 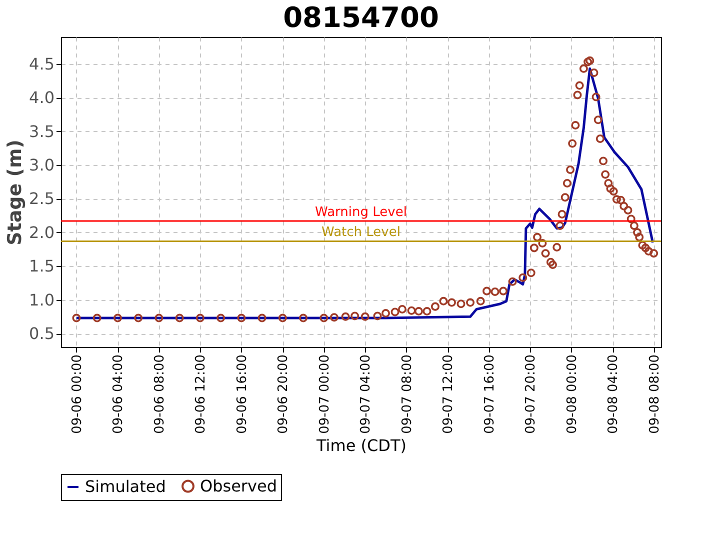 What do you see at coordinates (15, 193) in the screenshot?
I see `y-axis-title: Stage (m)` at bounding box center [15, 193].